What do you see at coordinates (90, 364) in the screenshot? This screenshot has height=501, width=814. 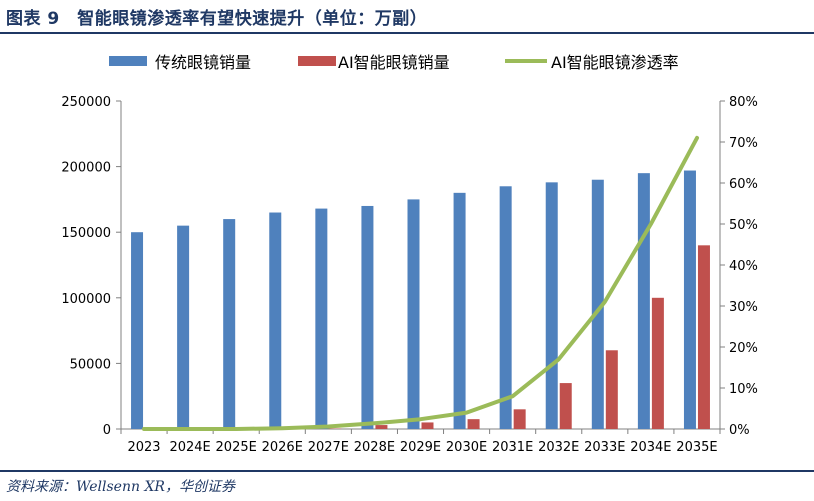 I see `y-left-tick-label: 50000` at bounding box center [90, 364].